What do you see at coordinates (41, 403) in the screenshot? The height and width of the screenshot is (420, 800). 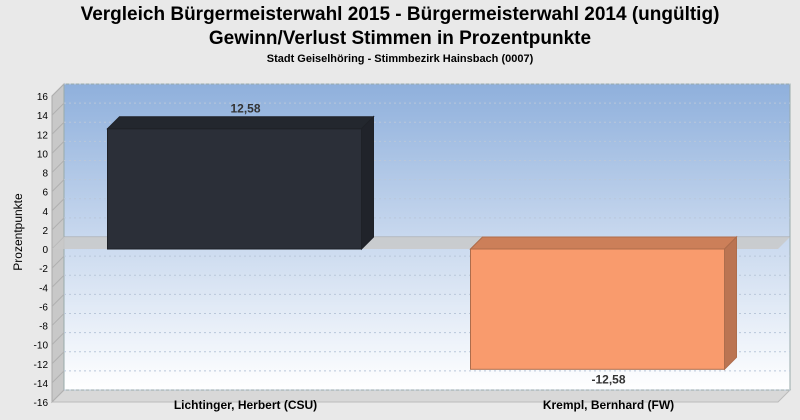 I see `y-tick-label: -16` at bounding box center [41, 403].